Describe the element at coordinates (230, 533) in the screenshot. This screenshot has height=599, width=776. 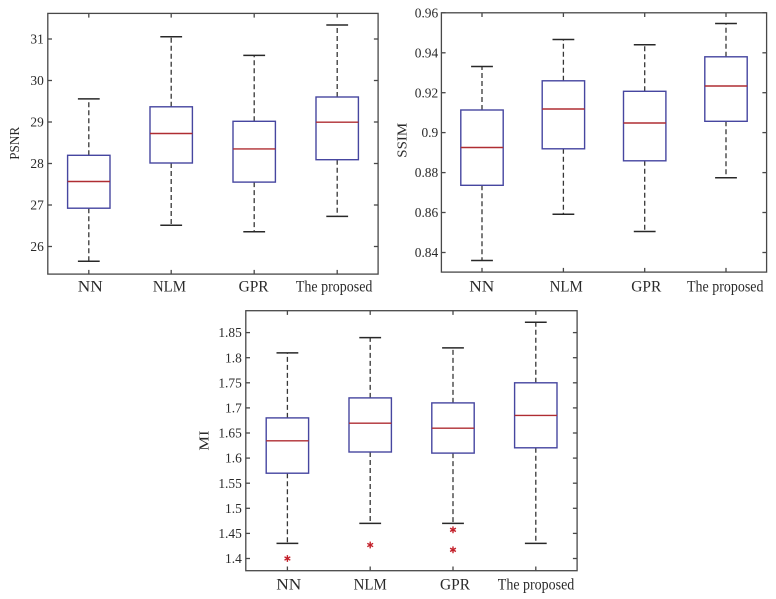
I see `svg-text: 1.45` at that location.